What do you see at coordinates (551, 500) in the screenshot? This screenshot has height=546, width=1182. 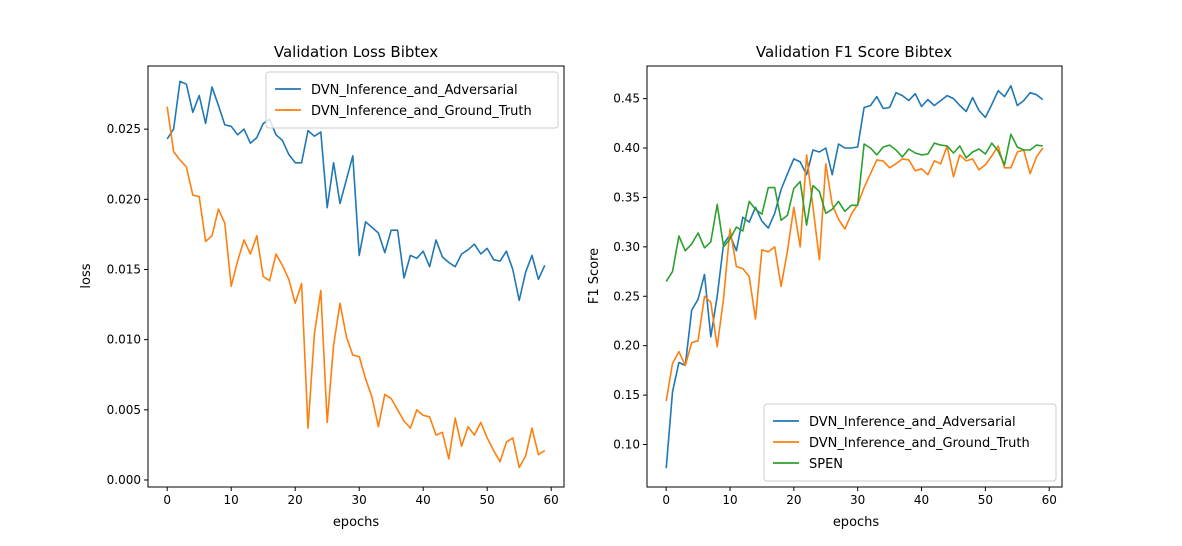 I see `loss-xtick-label: 60` at bounding box center [551, 500].